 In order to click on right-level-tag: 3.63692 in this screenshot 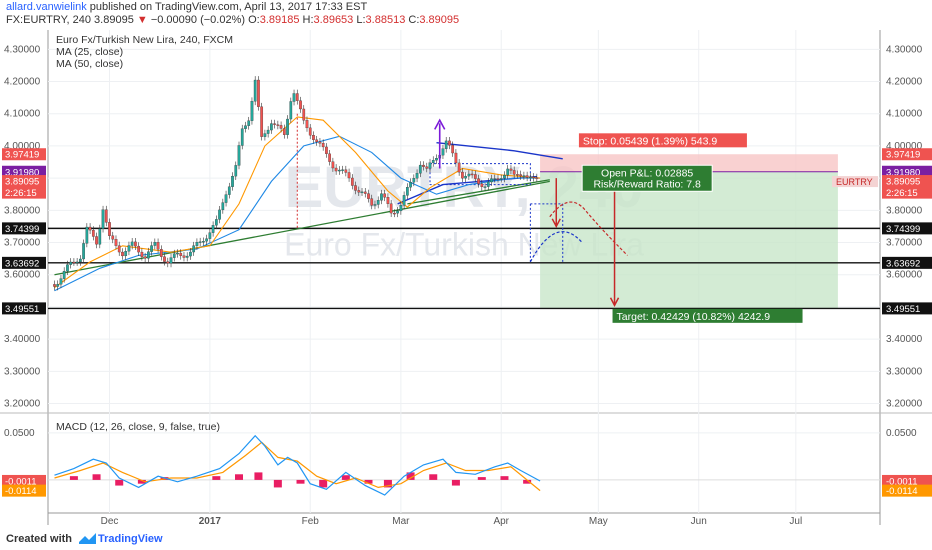, I will do `click(903, 263)`.